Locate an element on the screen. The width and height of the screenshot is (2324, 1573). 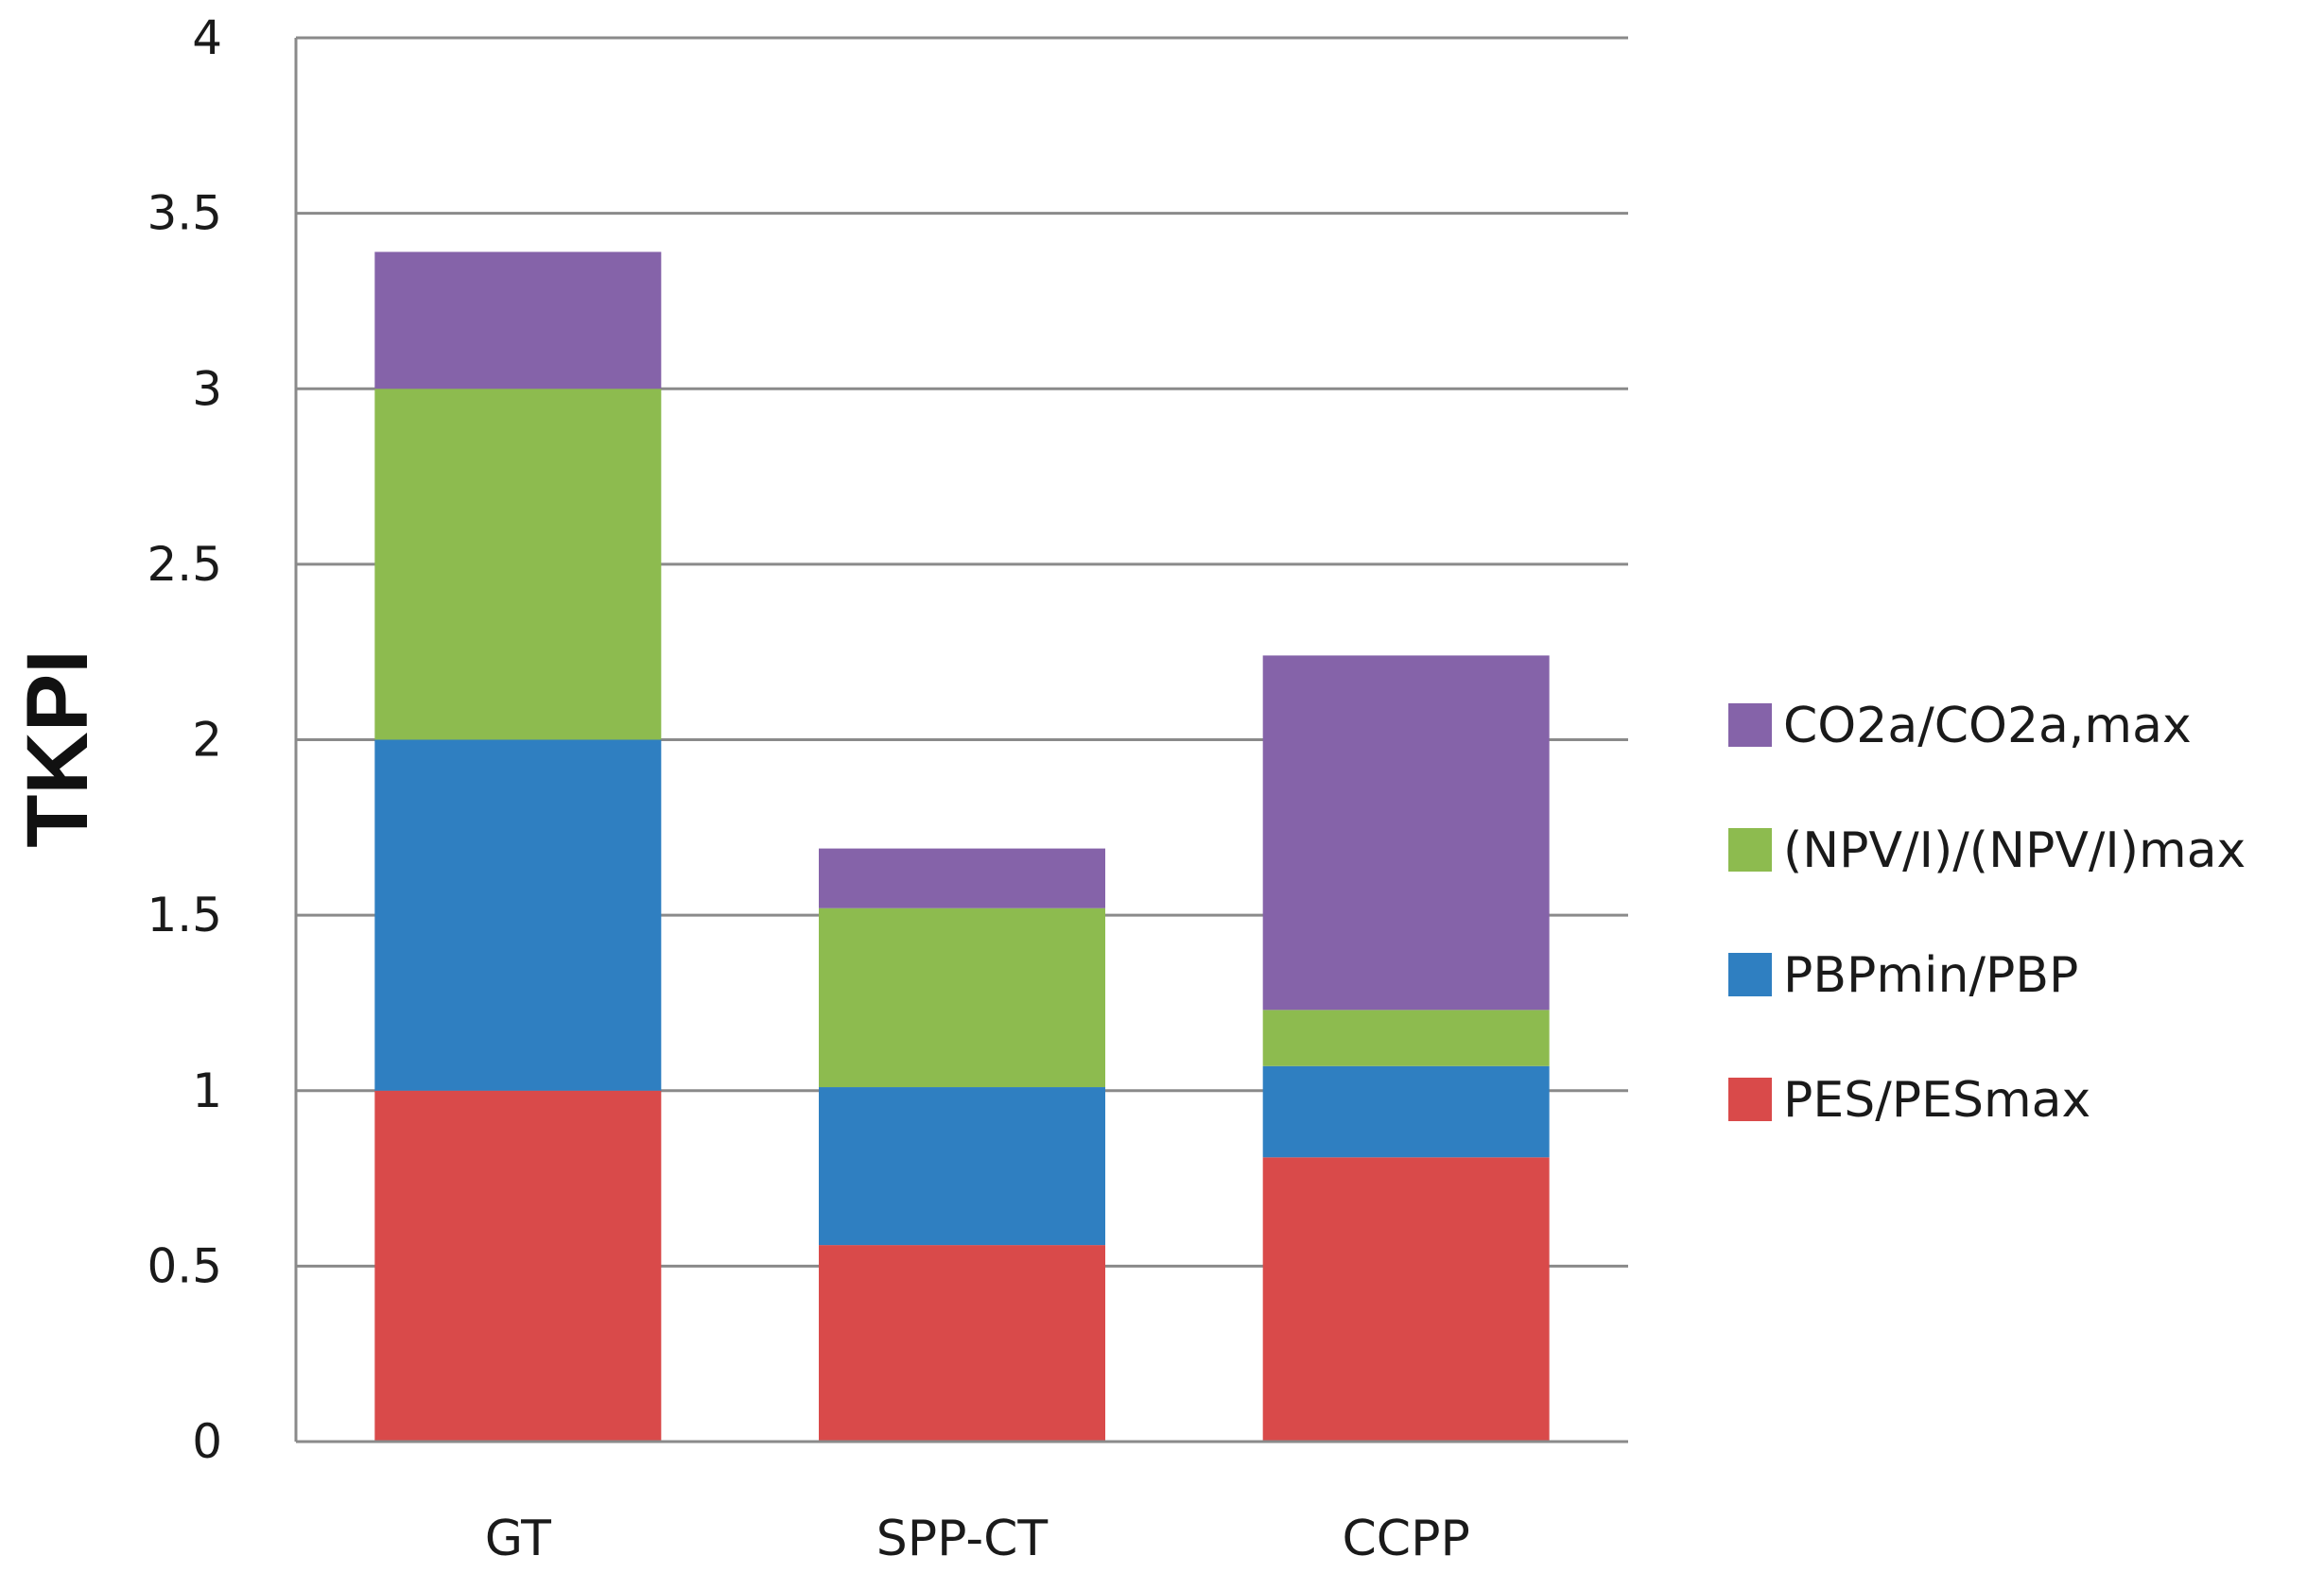
legend-label: CO2a/CO2a,max is located at coordinates (1987, 726).